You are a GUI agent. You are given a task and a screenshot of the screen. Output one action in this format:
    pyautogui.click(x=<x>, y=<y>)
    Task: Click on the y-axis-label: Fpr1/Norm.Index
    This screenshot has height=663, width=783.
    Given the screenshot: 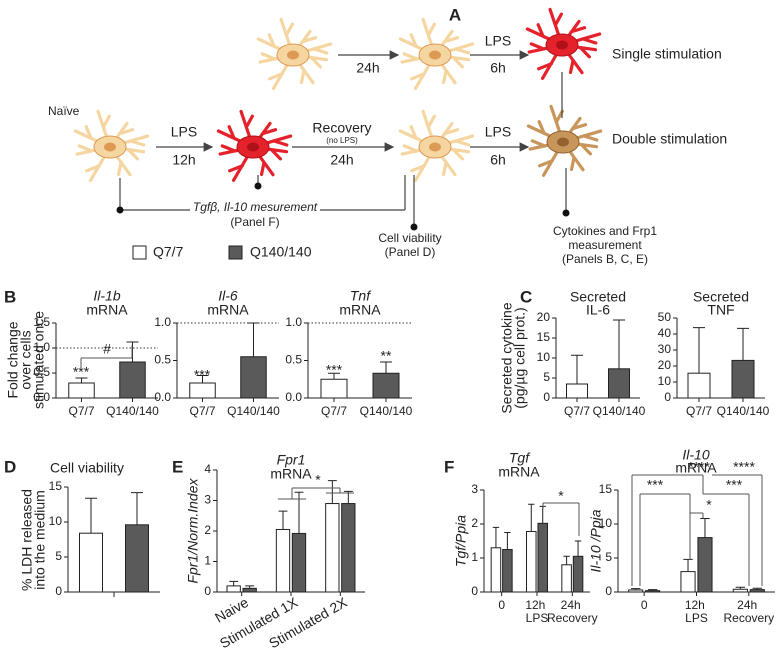 What is the action you would take?
    pyautogui.click(x=193, y=530)
    